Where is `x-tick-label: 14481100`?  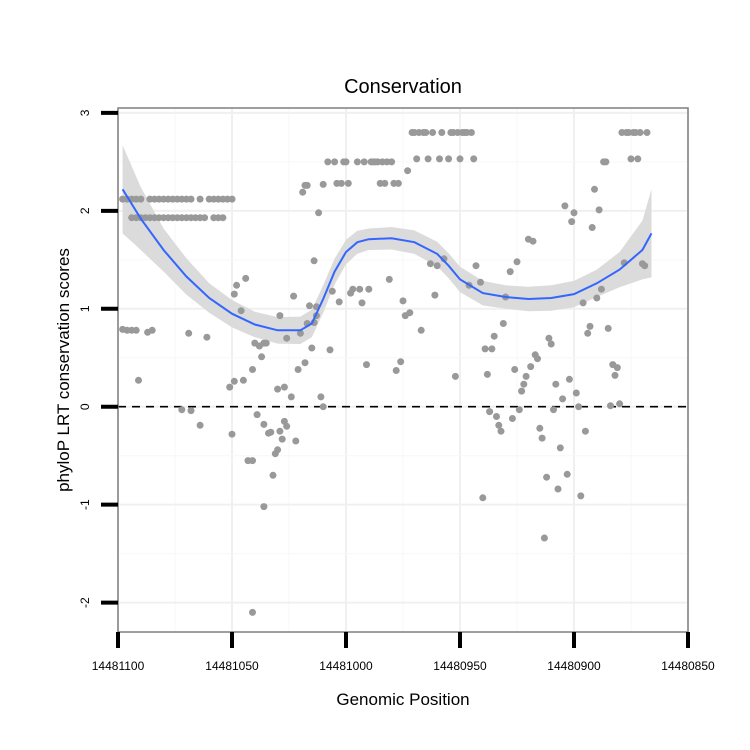 x-tick-label: 14481100 is located at coordinates (118, 666).